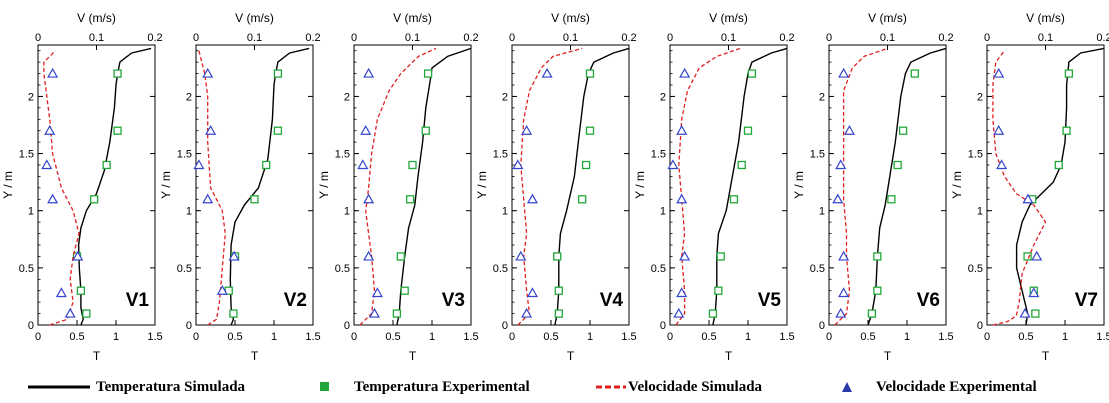 The image size is (1109, 403). Describe the element at coordinates (324, 185) in the screenshot. I see `y-axis-title: Y / m` at that location.